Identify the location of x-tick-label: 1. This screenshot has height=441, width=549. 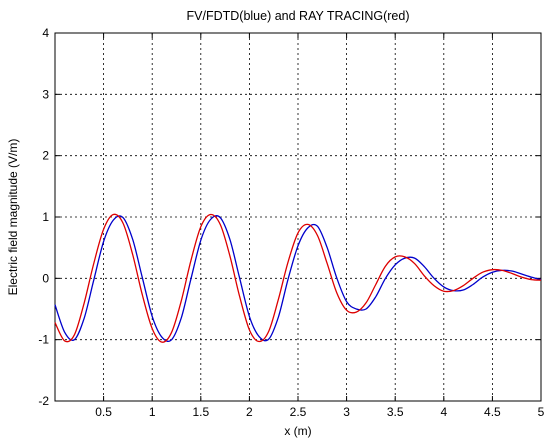
(152, 412).